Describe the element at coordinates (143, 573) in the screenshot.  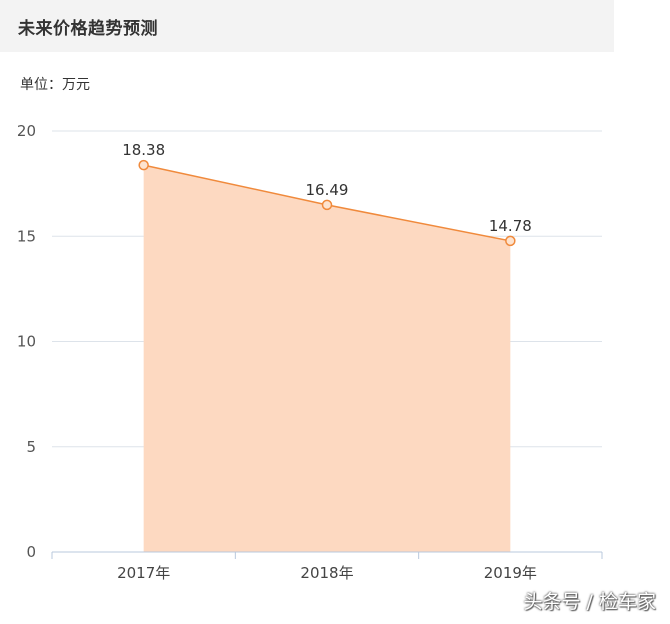
I see `x-tick-label: 2017年` at that location.